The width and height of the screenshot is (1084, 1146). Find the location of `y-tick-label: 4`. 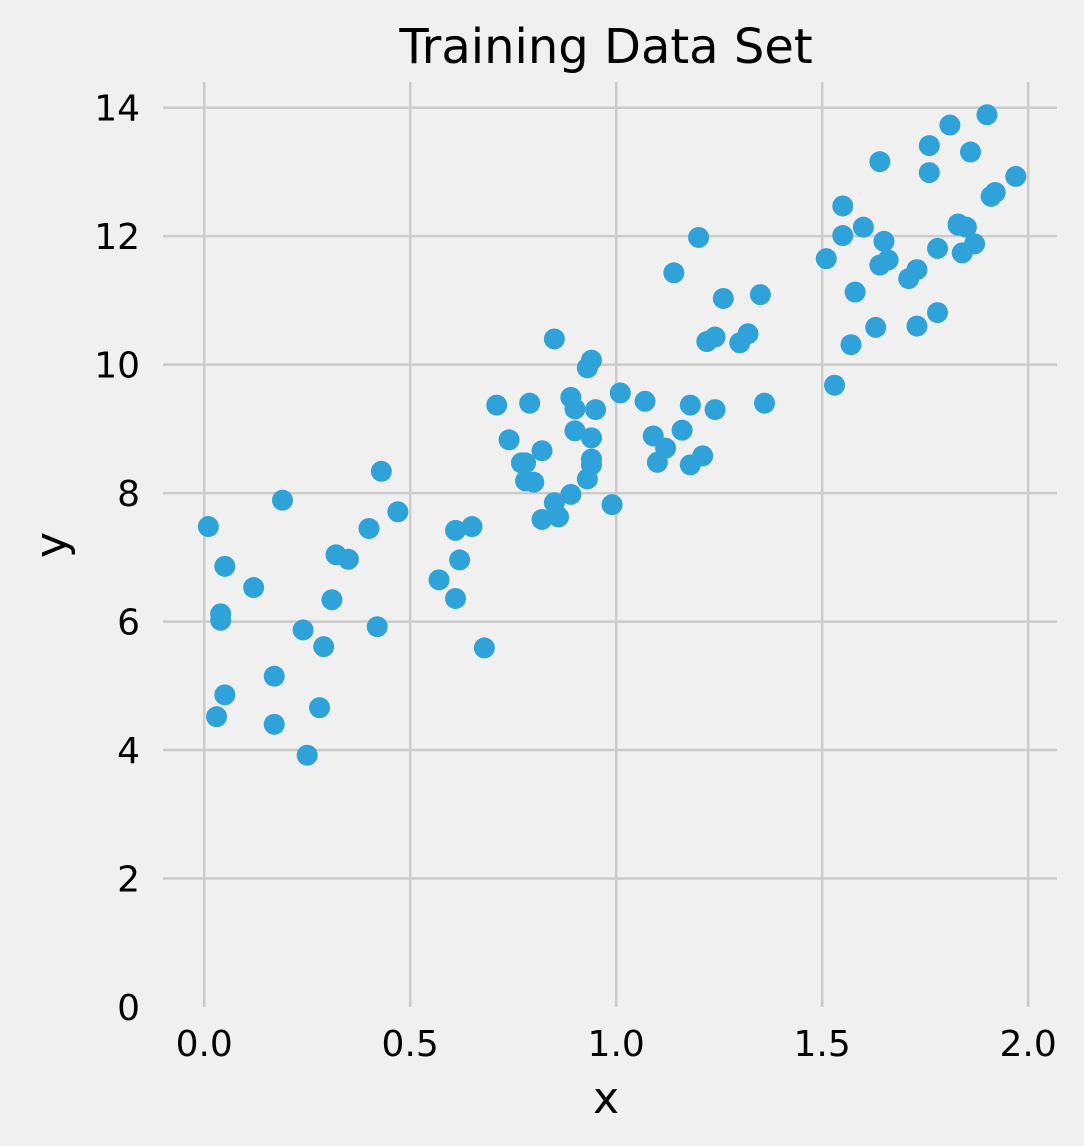

y-tick-label: 4 is located at coordinates (128, 751).